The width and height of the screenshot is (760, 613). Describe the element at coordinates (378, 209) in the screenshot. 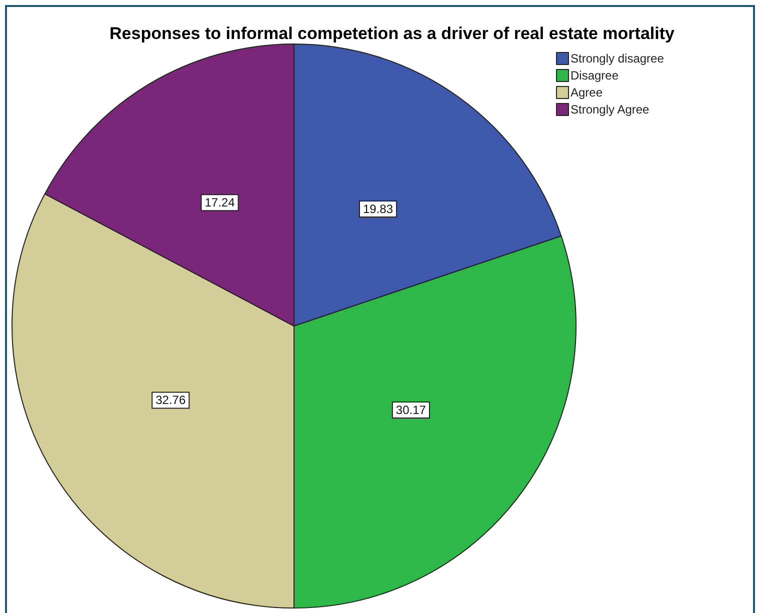

I see `data-label: 19.83` at that location.